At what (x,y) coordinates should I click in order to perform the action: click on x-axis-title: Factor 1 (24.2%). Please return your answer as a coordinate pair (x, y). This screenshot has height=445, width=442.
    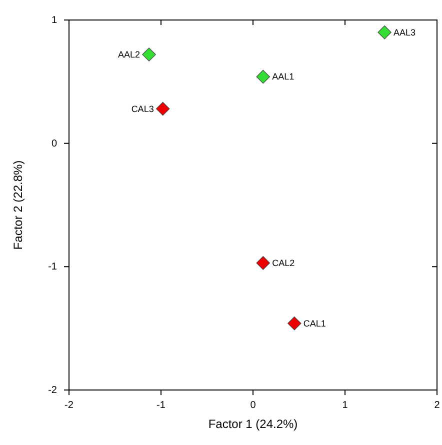
    Looking at the image, I should click on (253, 424).